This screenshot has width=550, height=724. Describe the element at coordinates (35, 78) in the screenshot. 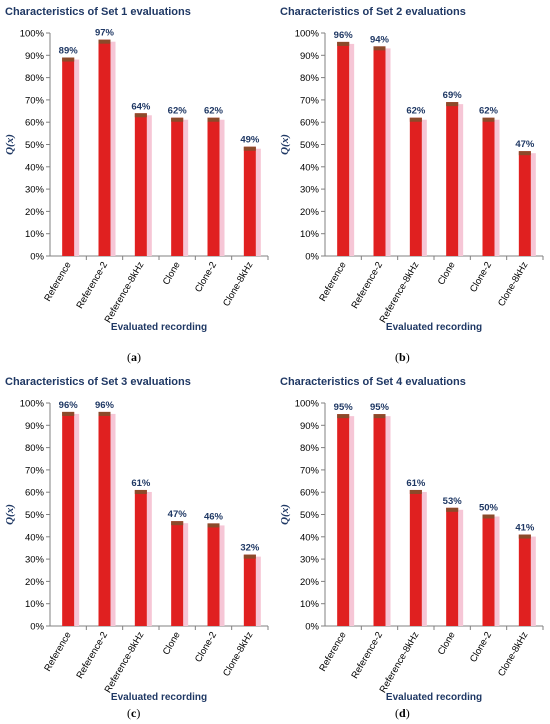

I see `y-tick-label: 80%` at that location.